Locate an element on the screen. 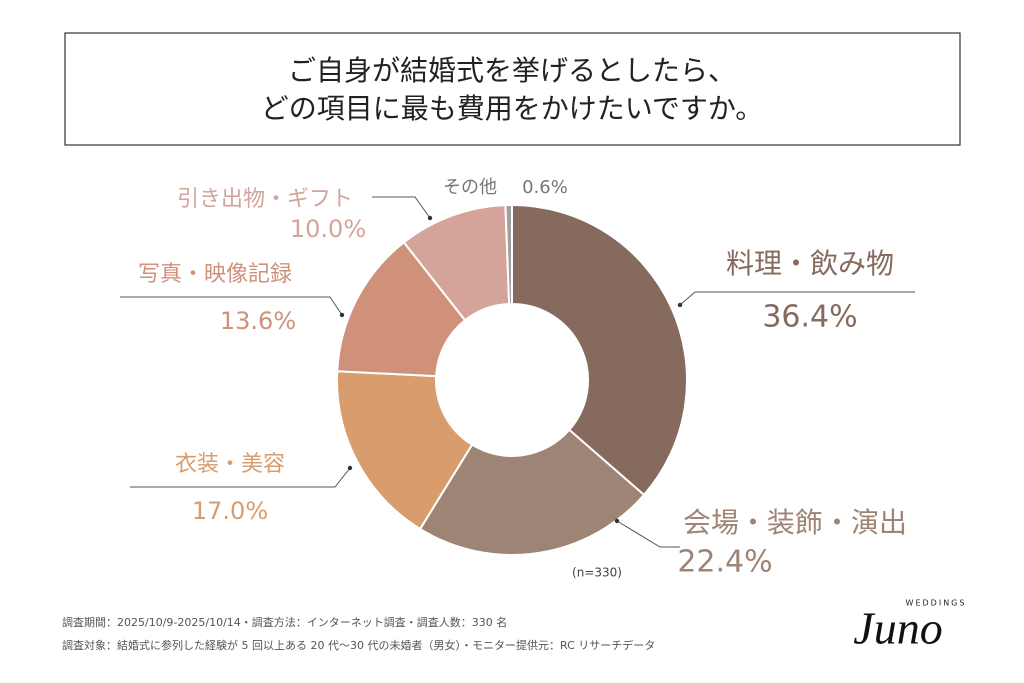  category-label: 会場・装飾・演出 is located at coordinates (795, 522).